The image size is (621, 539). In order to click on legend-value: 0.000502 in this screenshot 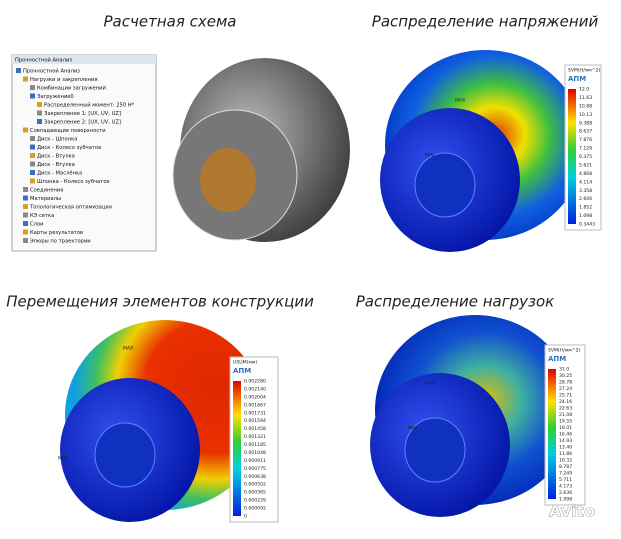, I will do `click(255, 485)`.